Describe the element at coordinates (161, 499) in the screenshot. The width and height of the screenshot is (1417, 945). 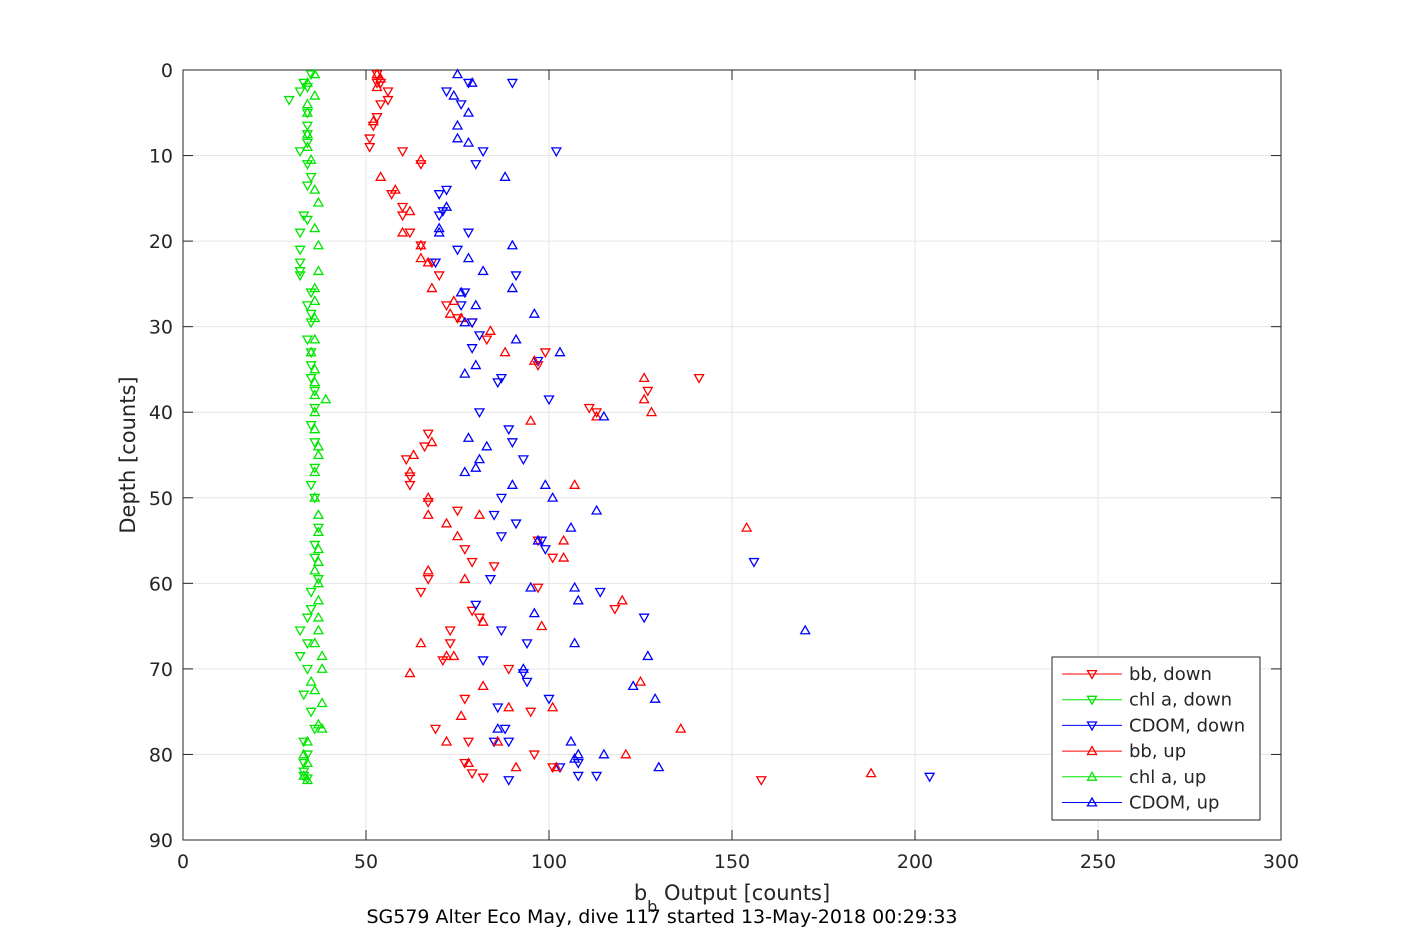
I see `y-tick-label: 50` at that location.